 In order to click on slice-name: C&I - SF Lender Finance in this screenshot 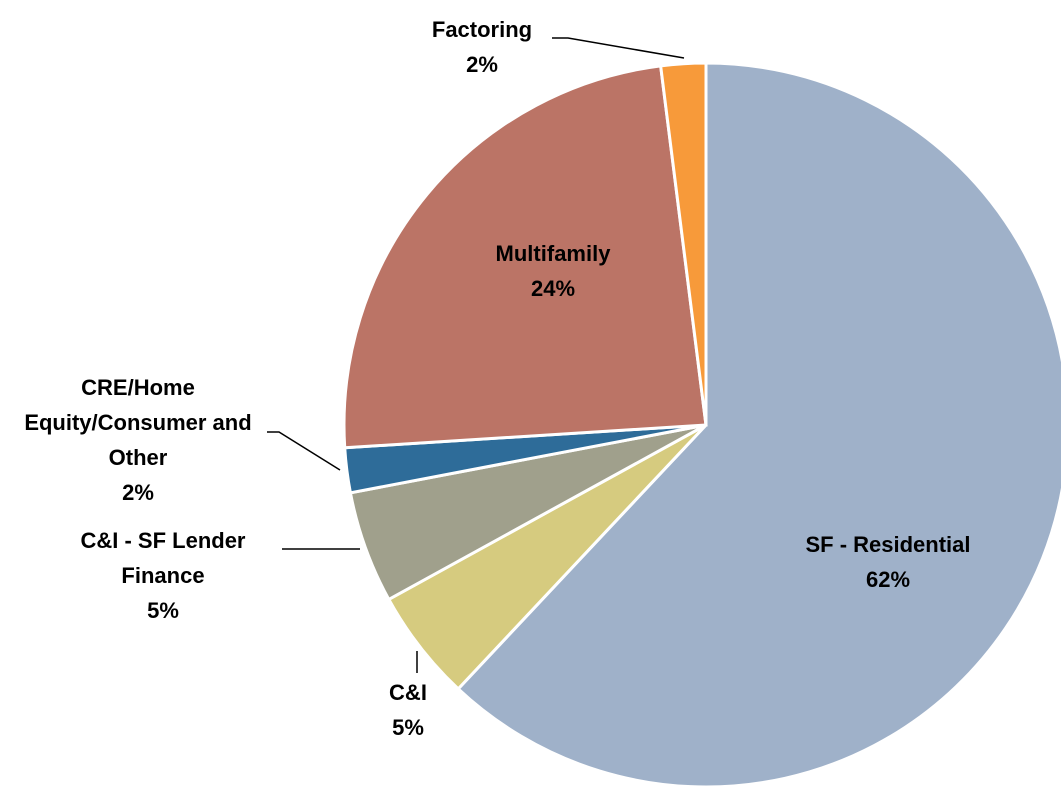, I will do `click(163, 558)`.